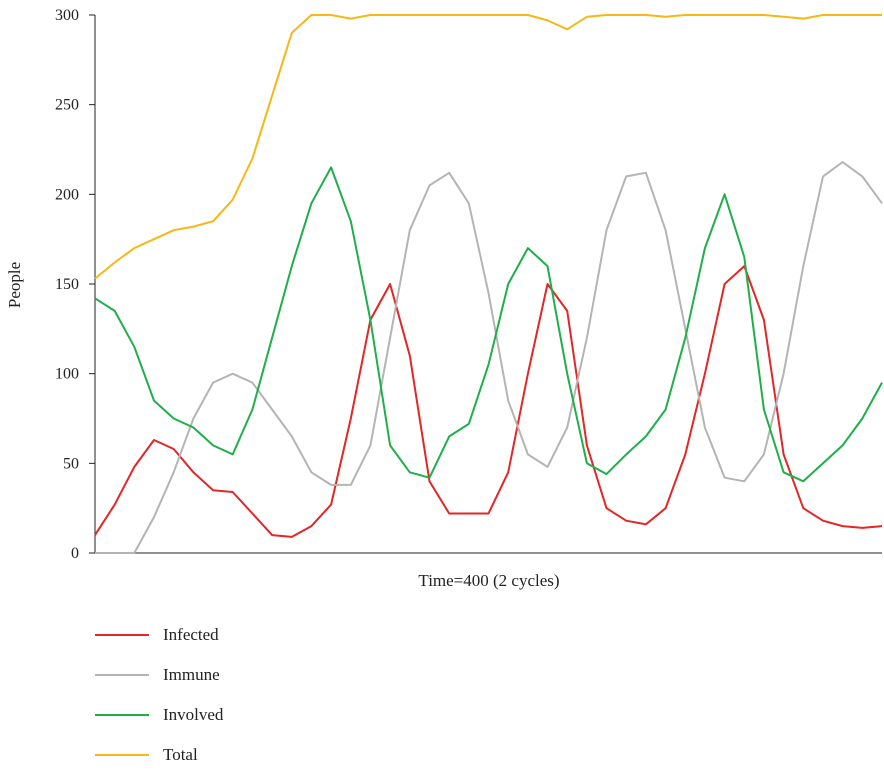 The height and width of the screenshot is (782, 884). What do you see at coordinates (122, 635) in the screenshot?
I see `legend-swatch-infected` at bounding box center [122, 635].